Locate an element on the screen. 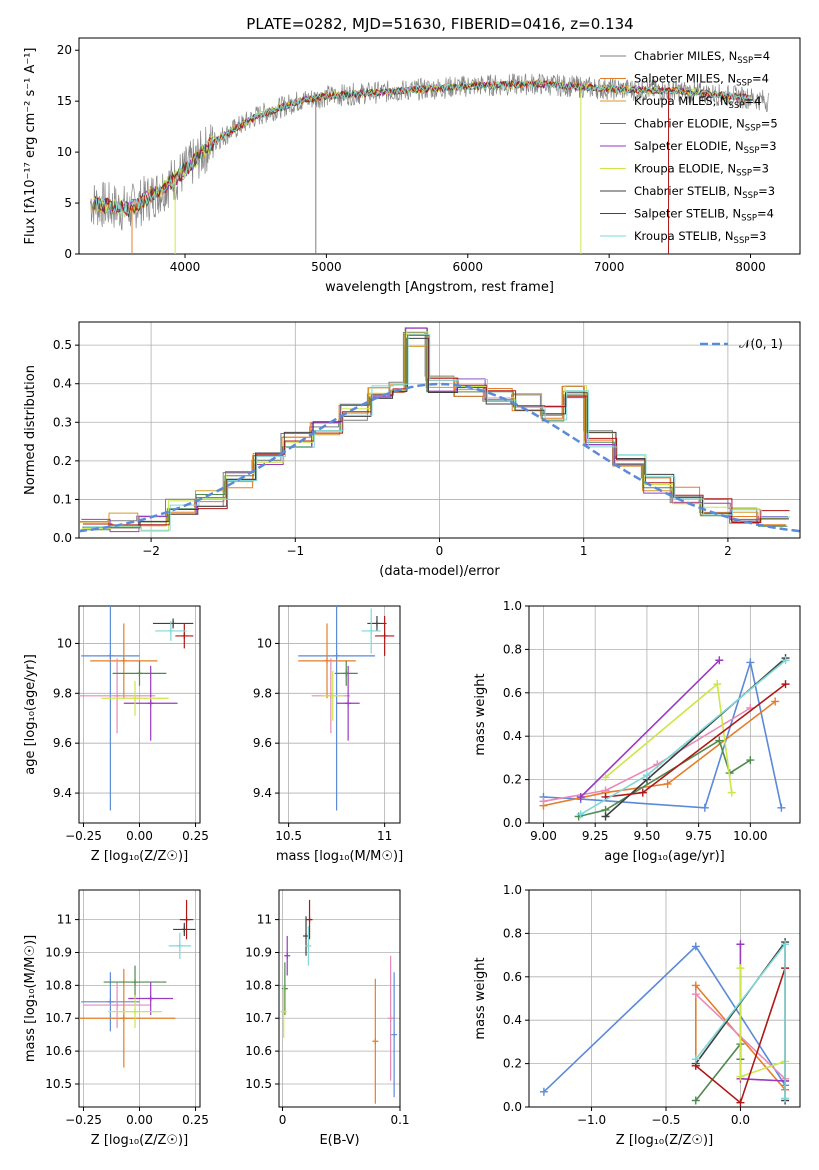  x-axis-label: (data-model)/error is located at coordinates (439, 571).